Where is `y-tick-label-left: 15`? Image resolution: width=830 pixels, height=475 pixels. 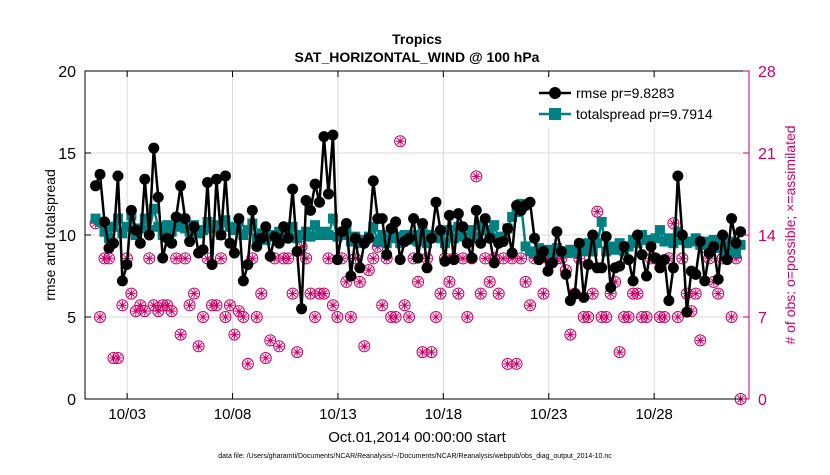 y-tick-label-left: 15 is located at coordinates (67, 154).